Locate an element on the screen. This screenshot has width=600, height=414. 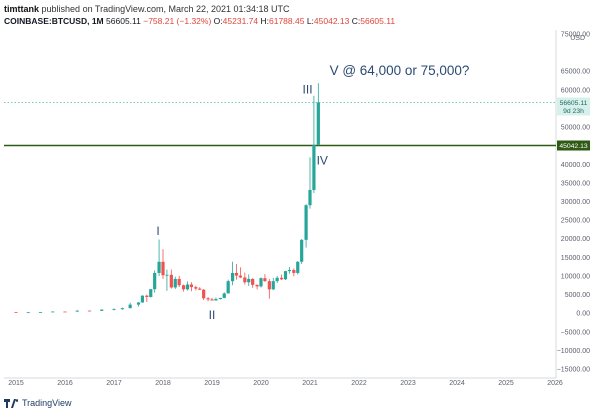
x-tick-label: 2025 is located at coordinates (506, 383).